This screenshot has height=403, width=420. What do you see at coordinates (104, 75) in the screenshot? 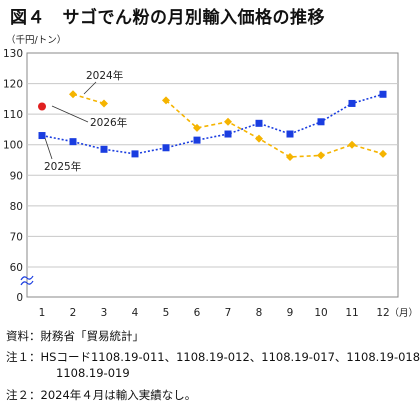
I see `series-label-0: 2024年` at bounding box center [104, 75].